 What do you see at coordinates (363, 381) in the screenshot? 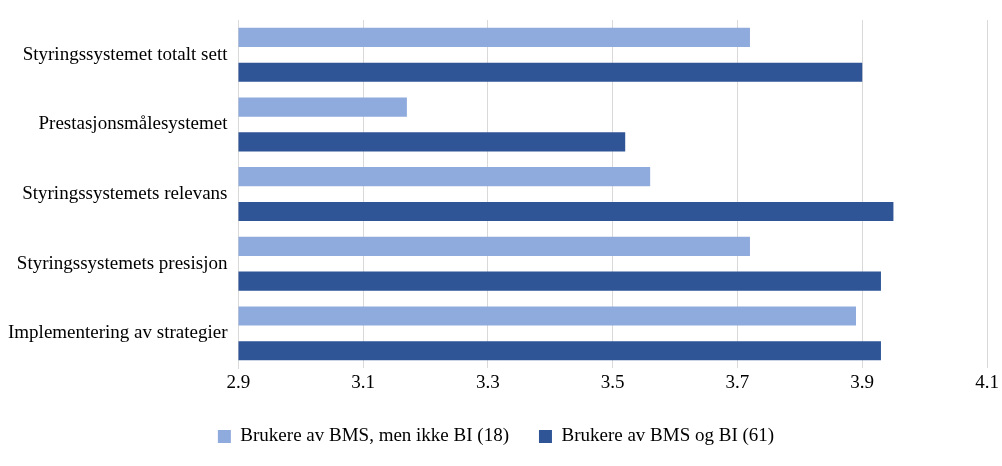
I see `x-tick-label: 3.1` at bounding box center [363, 381].